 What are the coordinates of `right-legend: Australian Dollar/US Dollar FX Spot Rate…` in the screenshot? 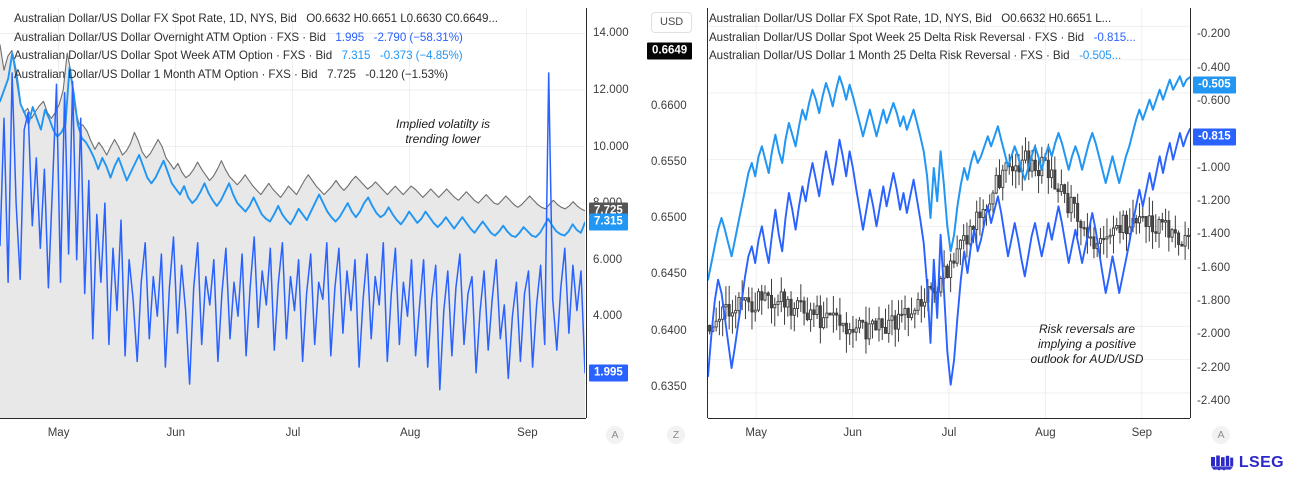 It's located at (922, 38).